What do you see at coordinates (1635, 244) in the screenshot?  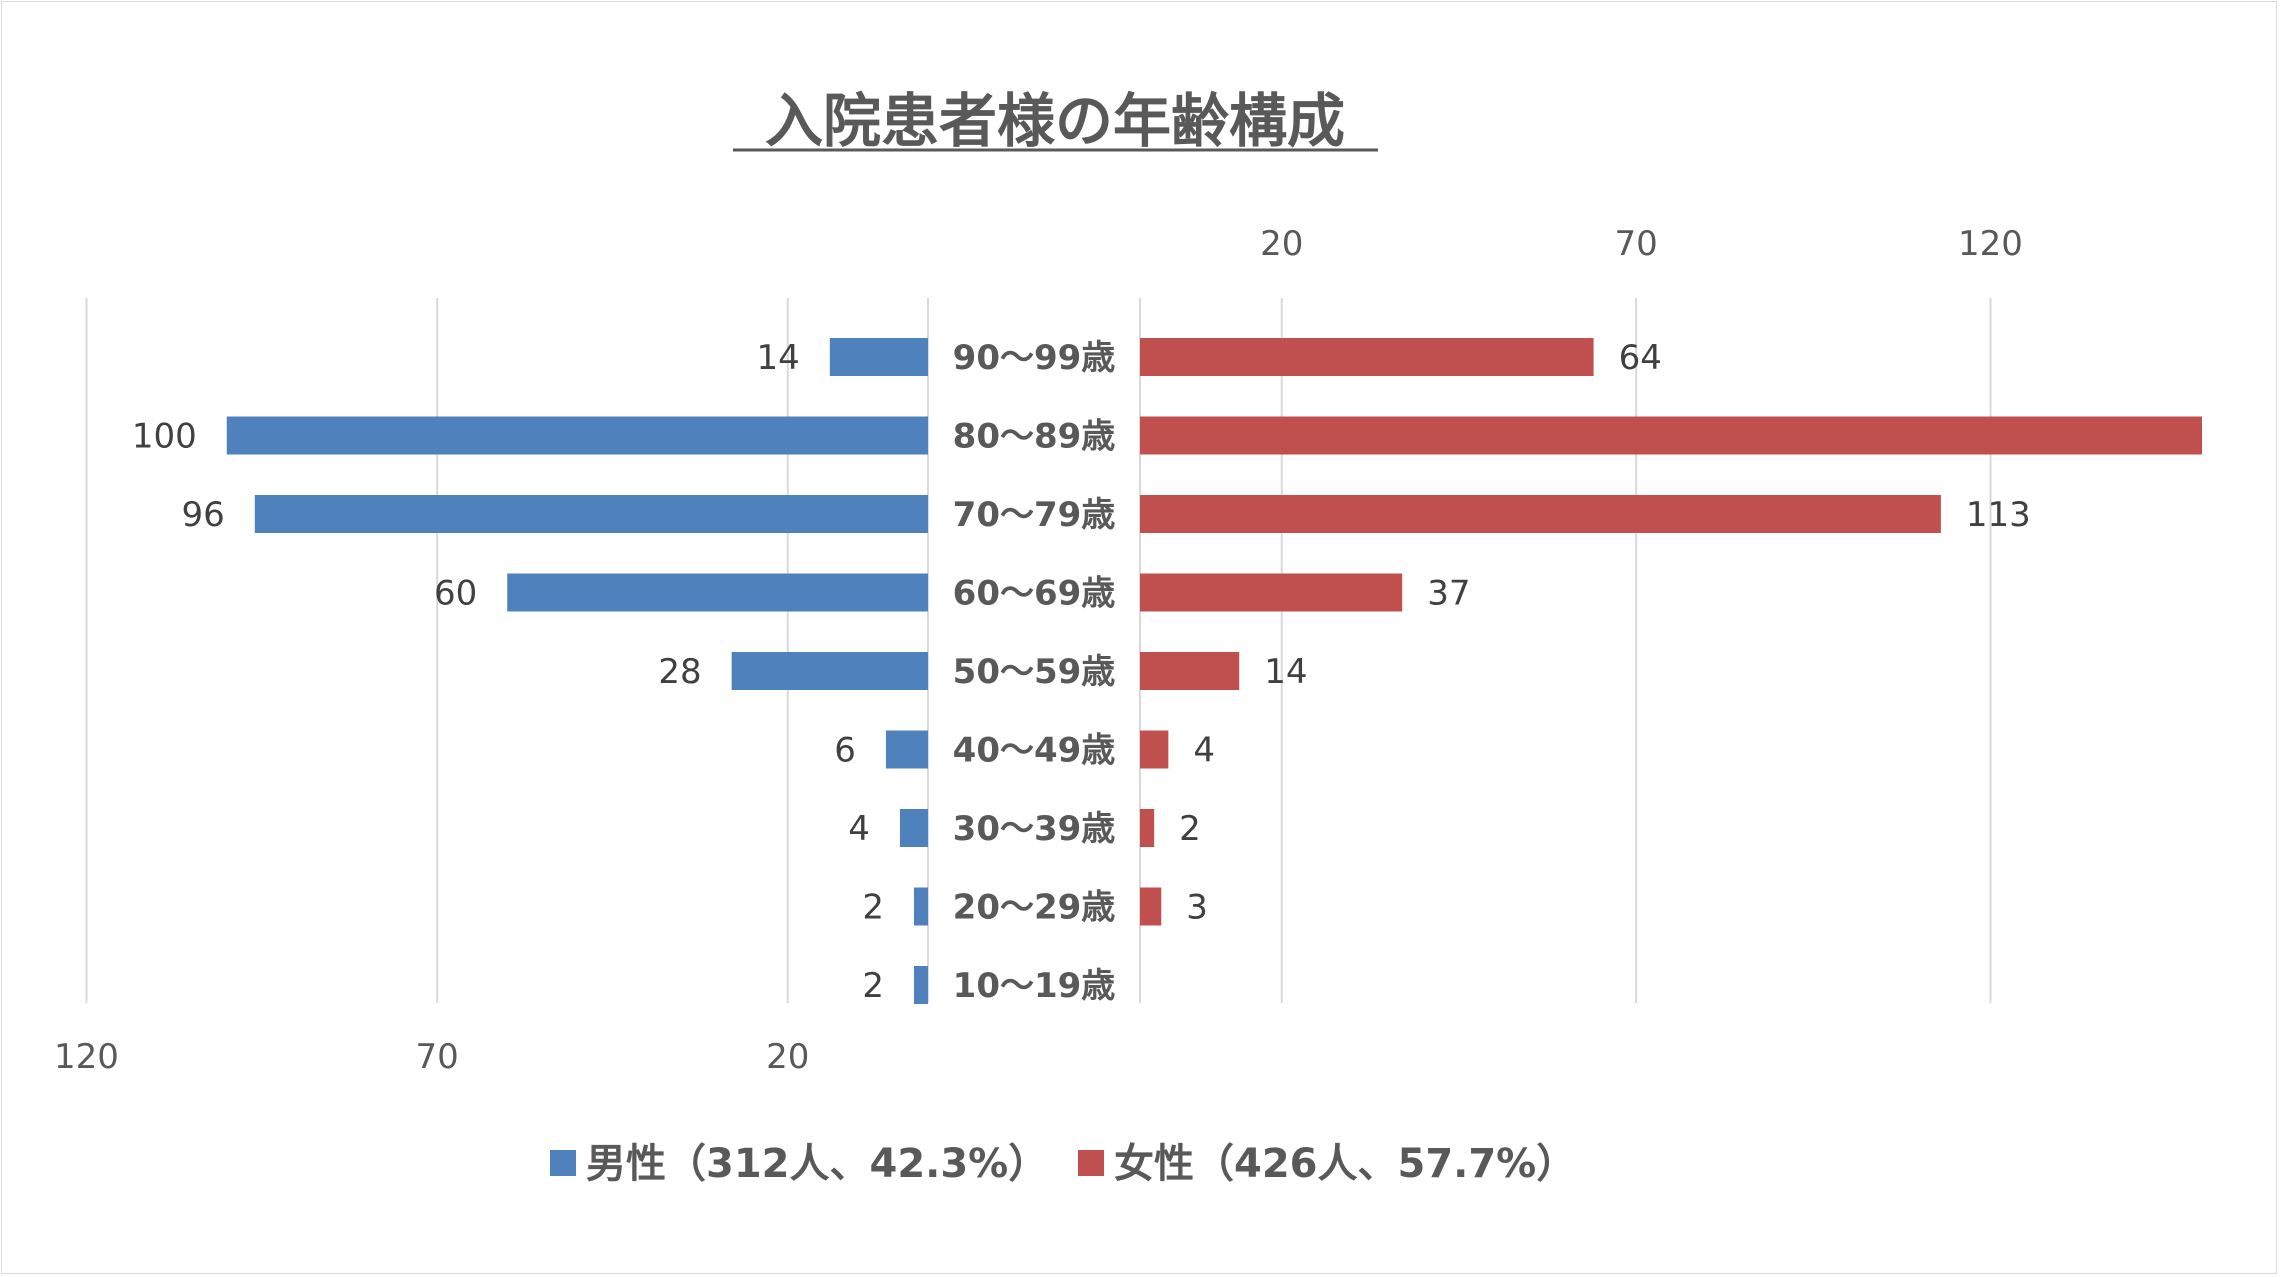 I see `right-axis-tick-label: 70` at bounding box center [1635, 244].